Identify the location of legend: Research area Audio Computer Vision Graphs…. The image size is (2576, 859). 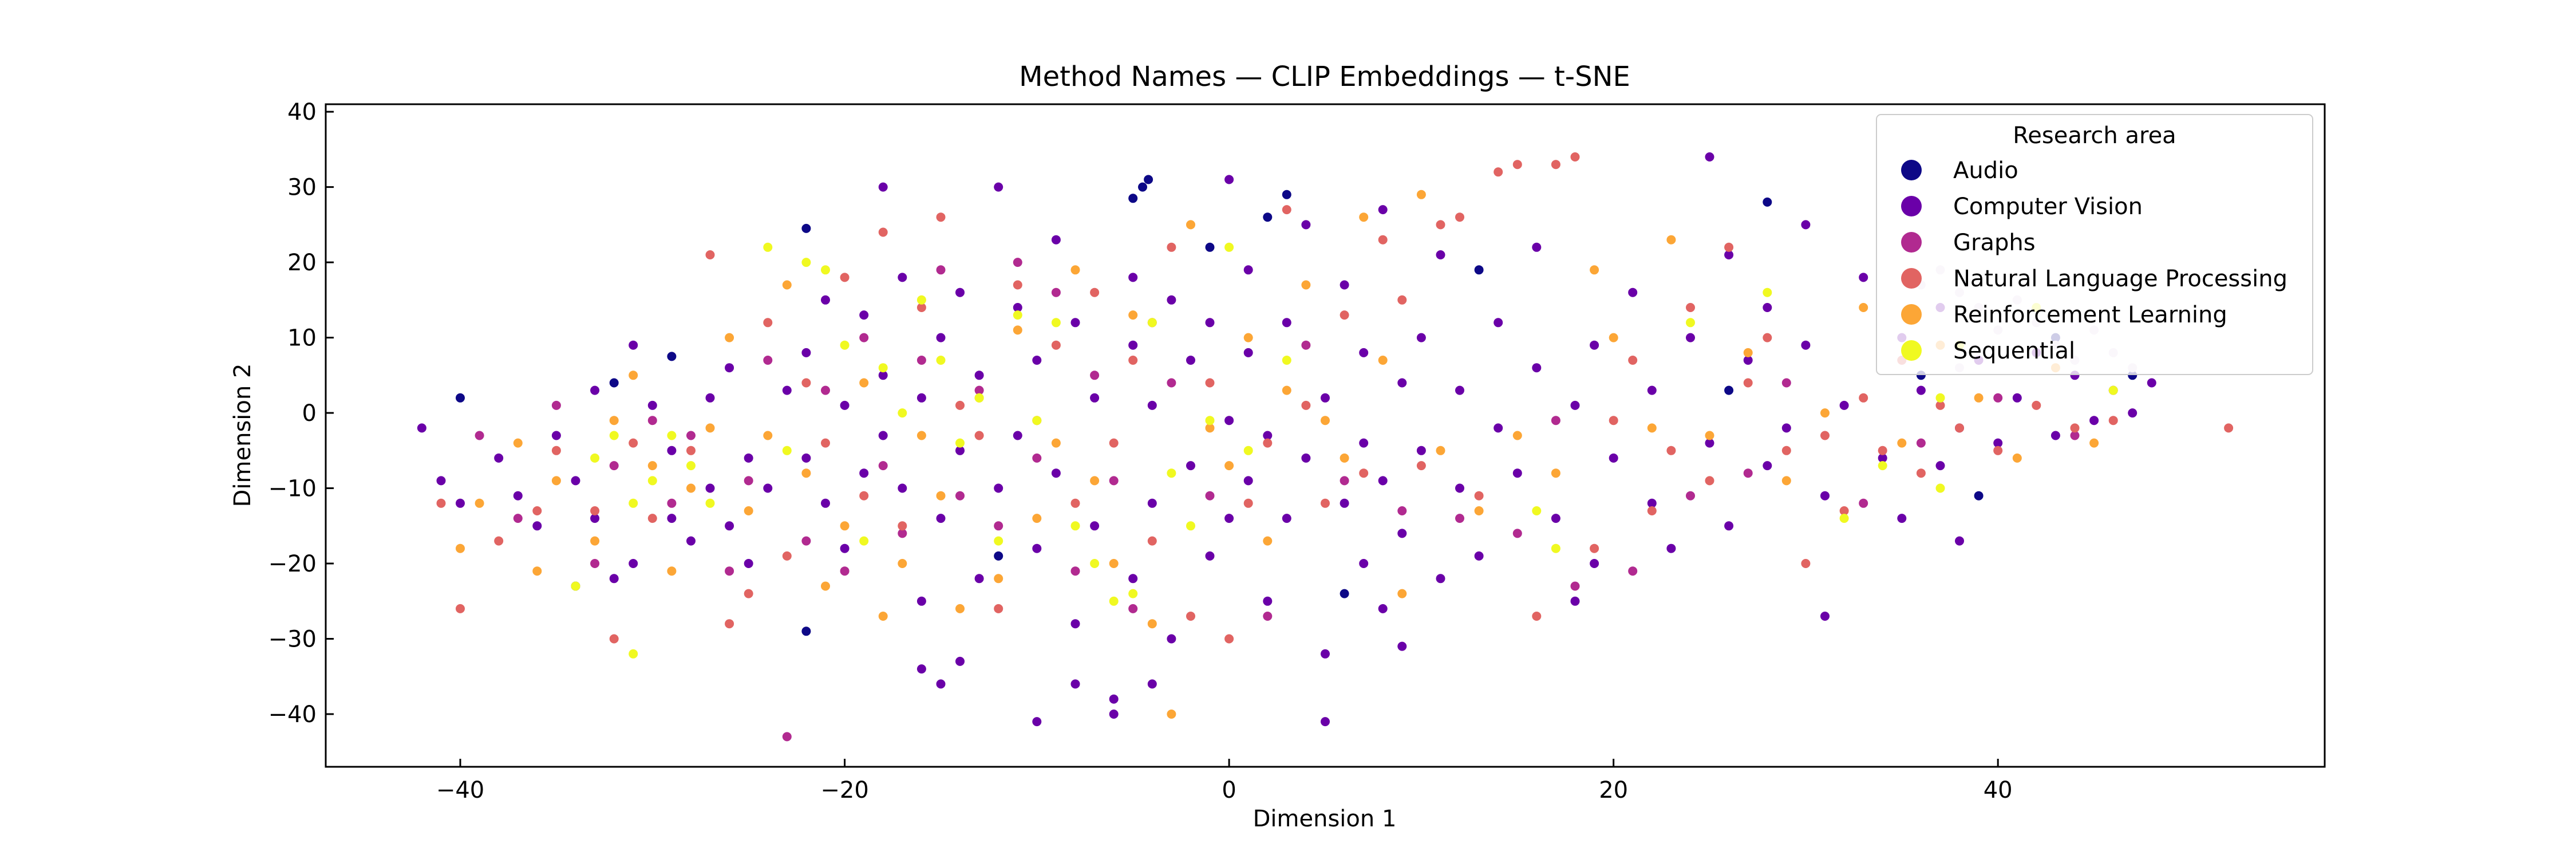
(2094, 245).